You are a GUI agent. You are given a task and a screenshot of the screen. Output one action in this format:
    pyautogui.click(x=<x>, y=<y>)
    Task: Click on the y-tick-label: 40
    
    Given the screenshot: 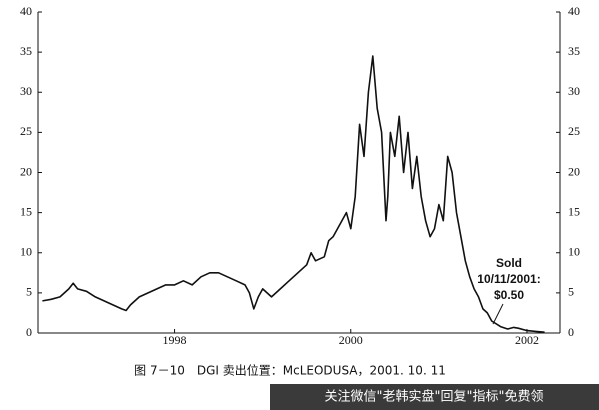 What is the action you would take?
    pyautogui.click(x=26, y=11)
    